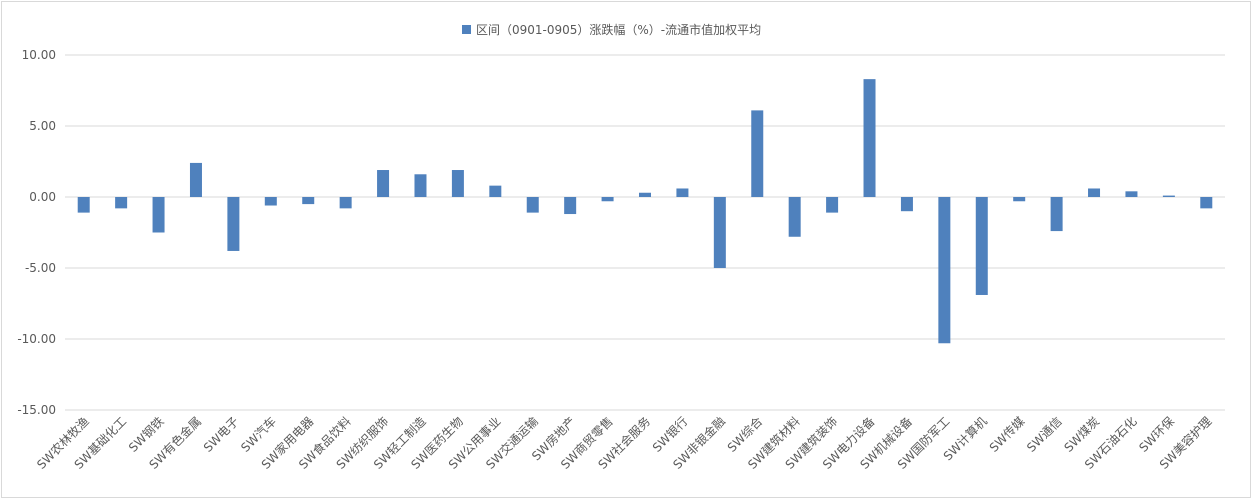 This screenshot has height=501, width=1254. I want to click on legend: 区间（0901-0905）涨跌幅（%）-流通市值加权平均, so click(611, 29).